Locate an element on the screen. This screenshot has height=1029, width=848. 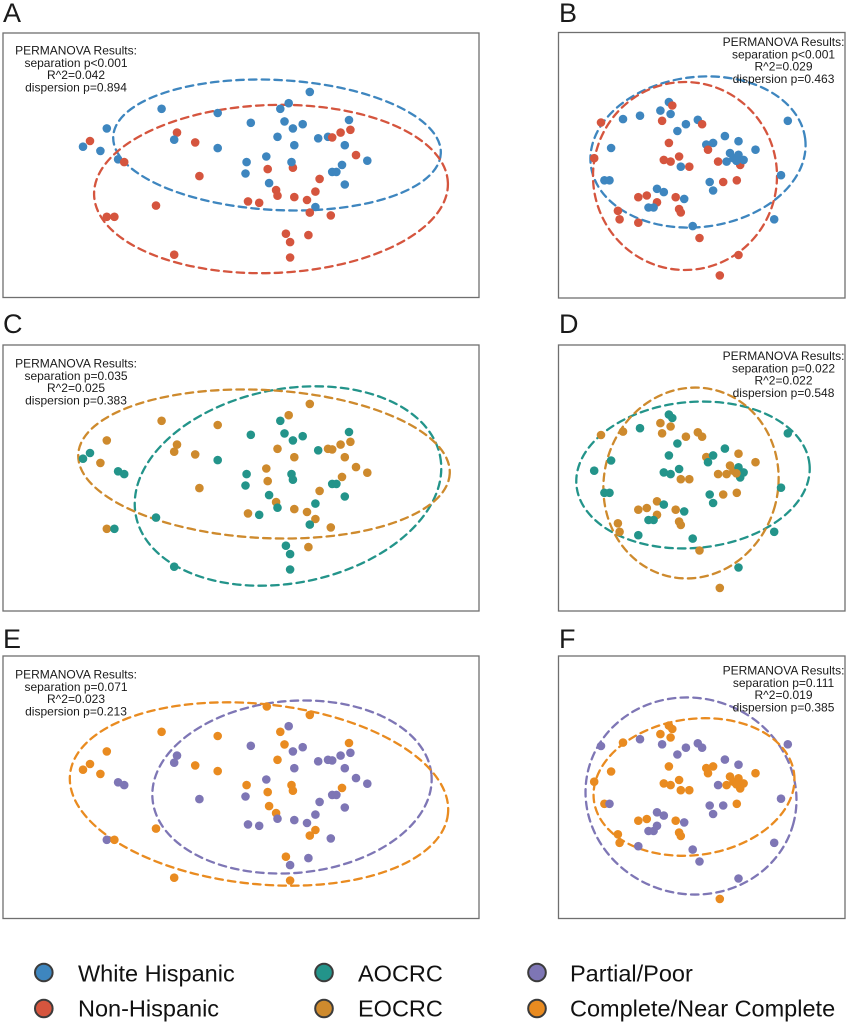
svg-text: R^2=0.023 is located at coordinates (76, 699).